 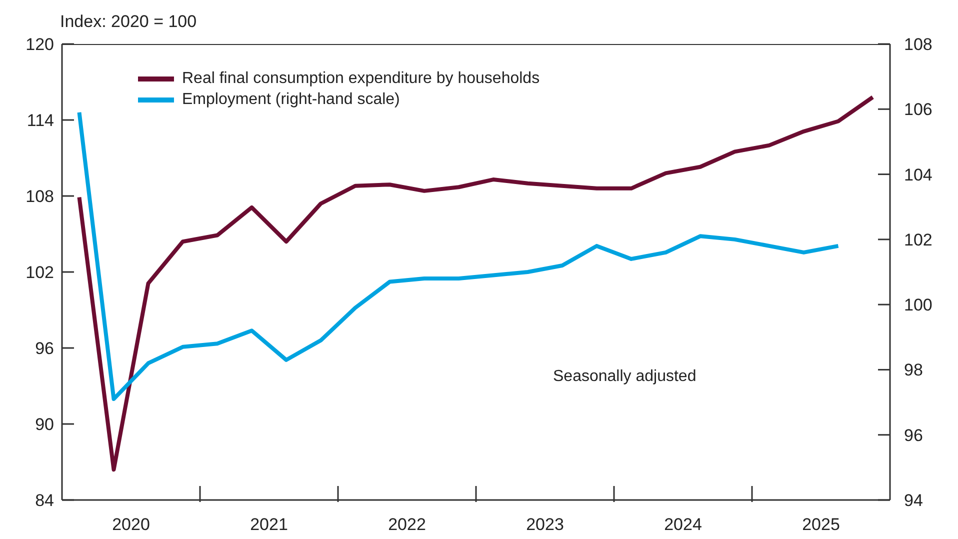 What do you see at coordinates (913, 435) in the screenshot?
I see `y2-tick-label: 96` at bounding box center [913, 435].